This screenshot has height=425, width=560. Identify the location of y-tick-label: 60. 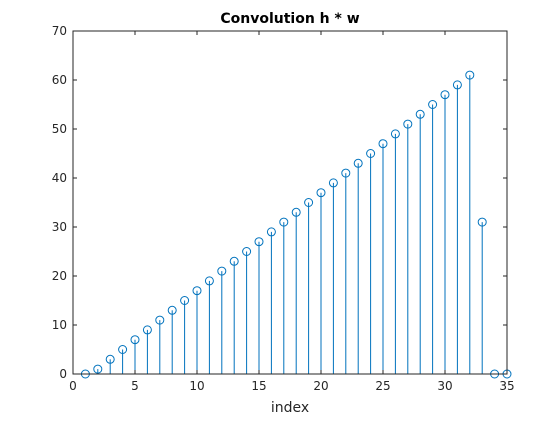
(59, 80).